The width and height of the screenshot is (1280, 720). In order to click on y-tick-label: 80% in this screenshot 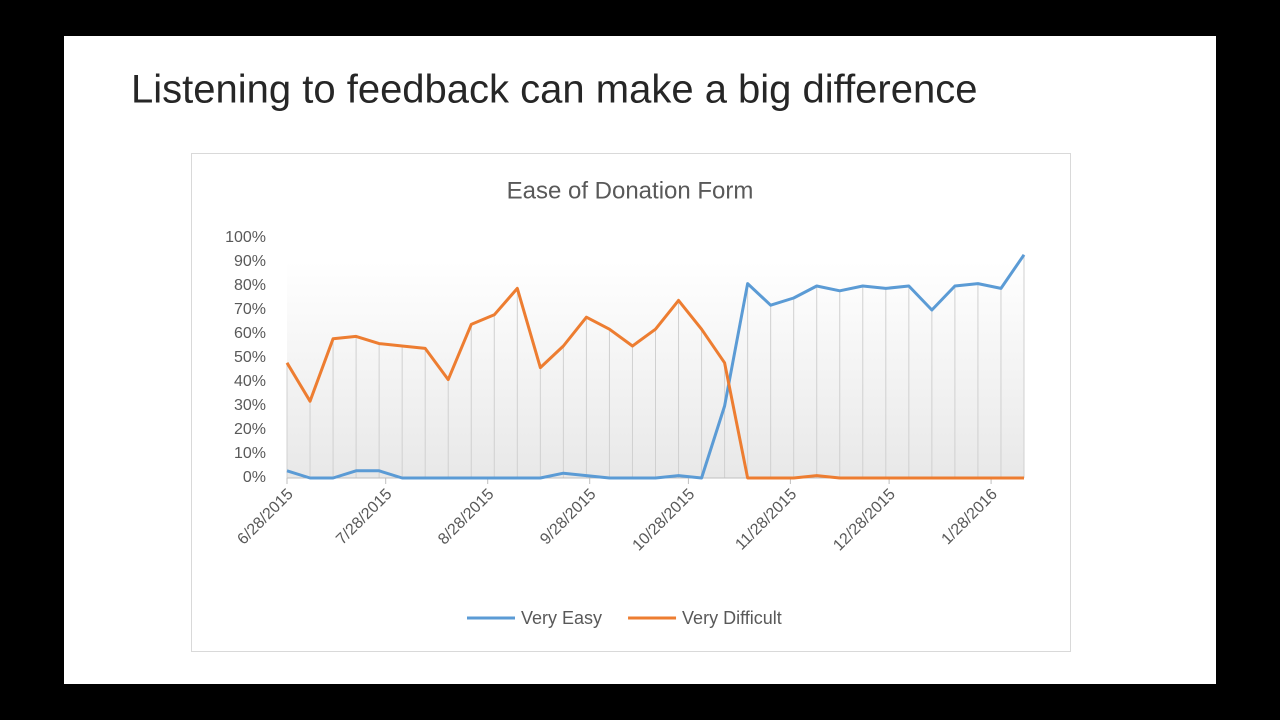, I will do `click(250, 285)`.